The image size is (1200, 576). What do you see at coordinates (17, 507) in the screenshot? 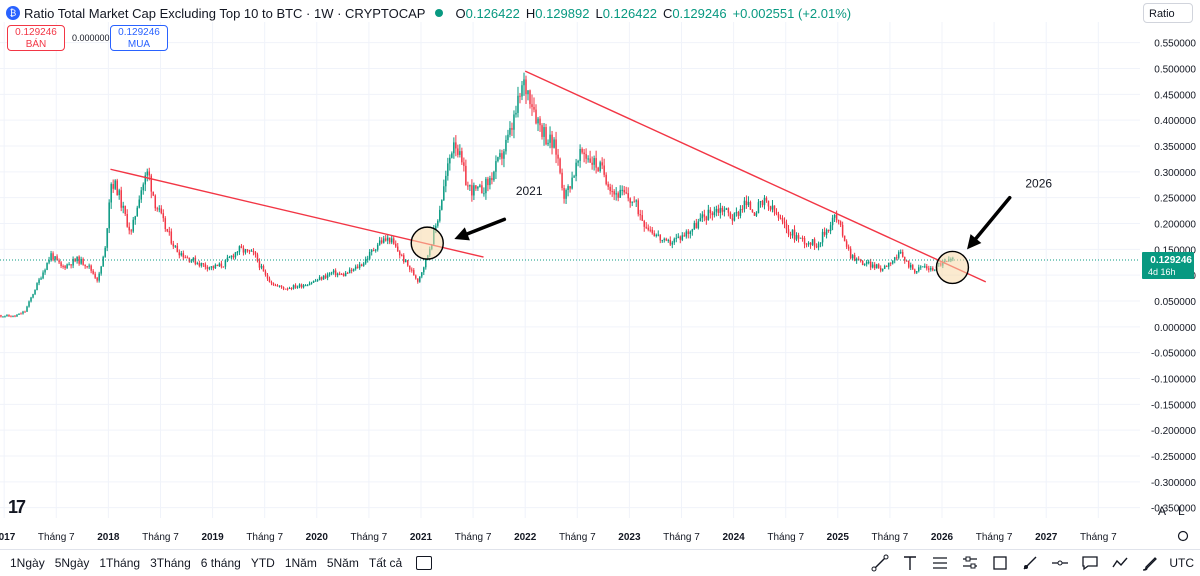
I see `tradingview-logo-icon: 17` at bounding box center [17, 507].